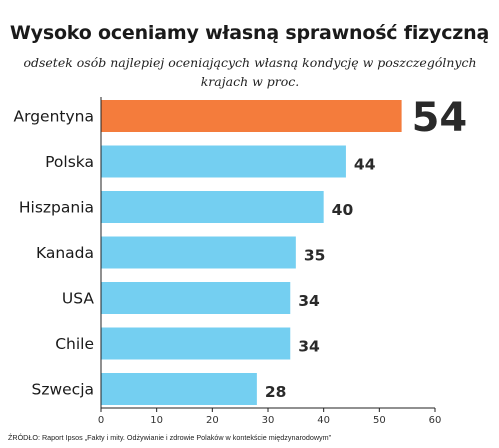 The width and height of the screenshot is (499, 448). What do you see at coordinates (56, 208) in the screenshot?
I see `category-label: Hiszpania` at bounding box center [56, 208].